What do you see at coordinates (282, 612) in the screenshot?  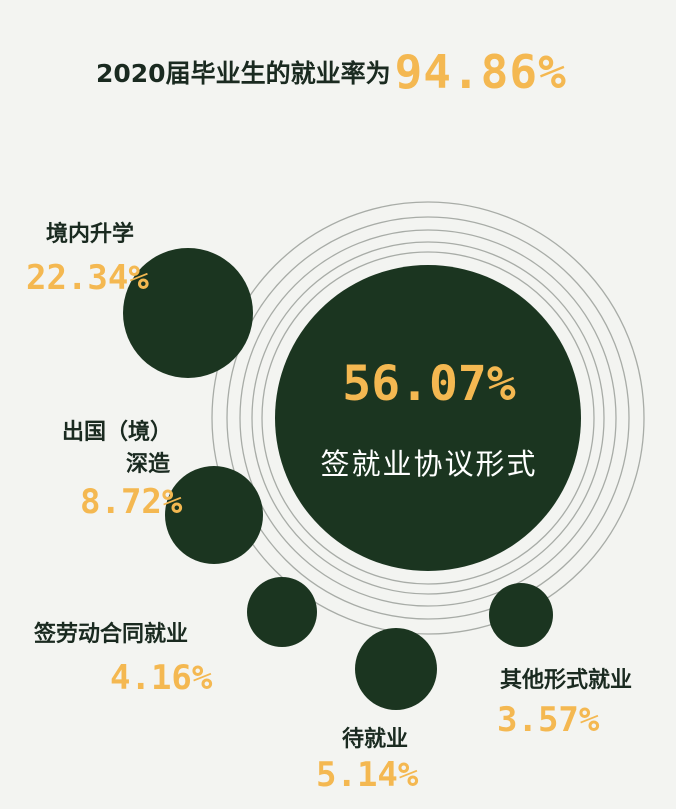 I see `labor-contract-circle` at bounding box center [282, 612].